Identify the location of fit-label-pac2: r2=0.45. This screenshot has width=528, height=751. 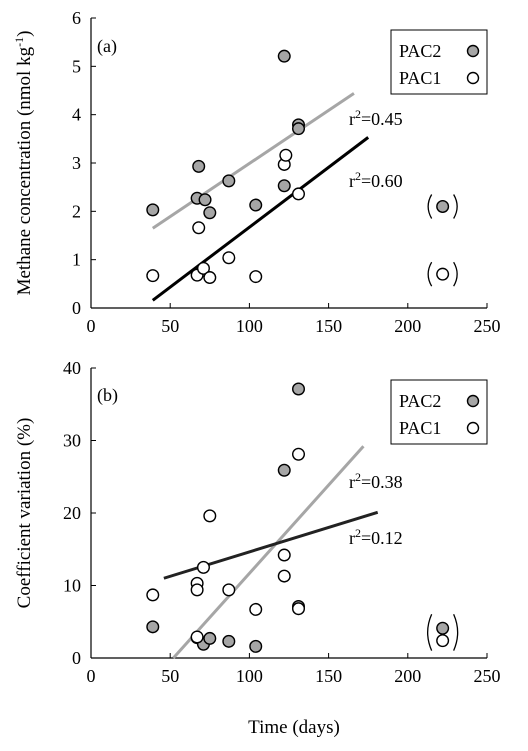
(376, 118).